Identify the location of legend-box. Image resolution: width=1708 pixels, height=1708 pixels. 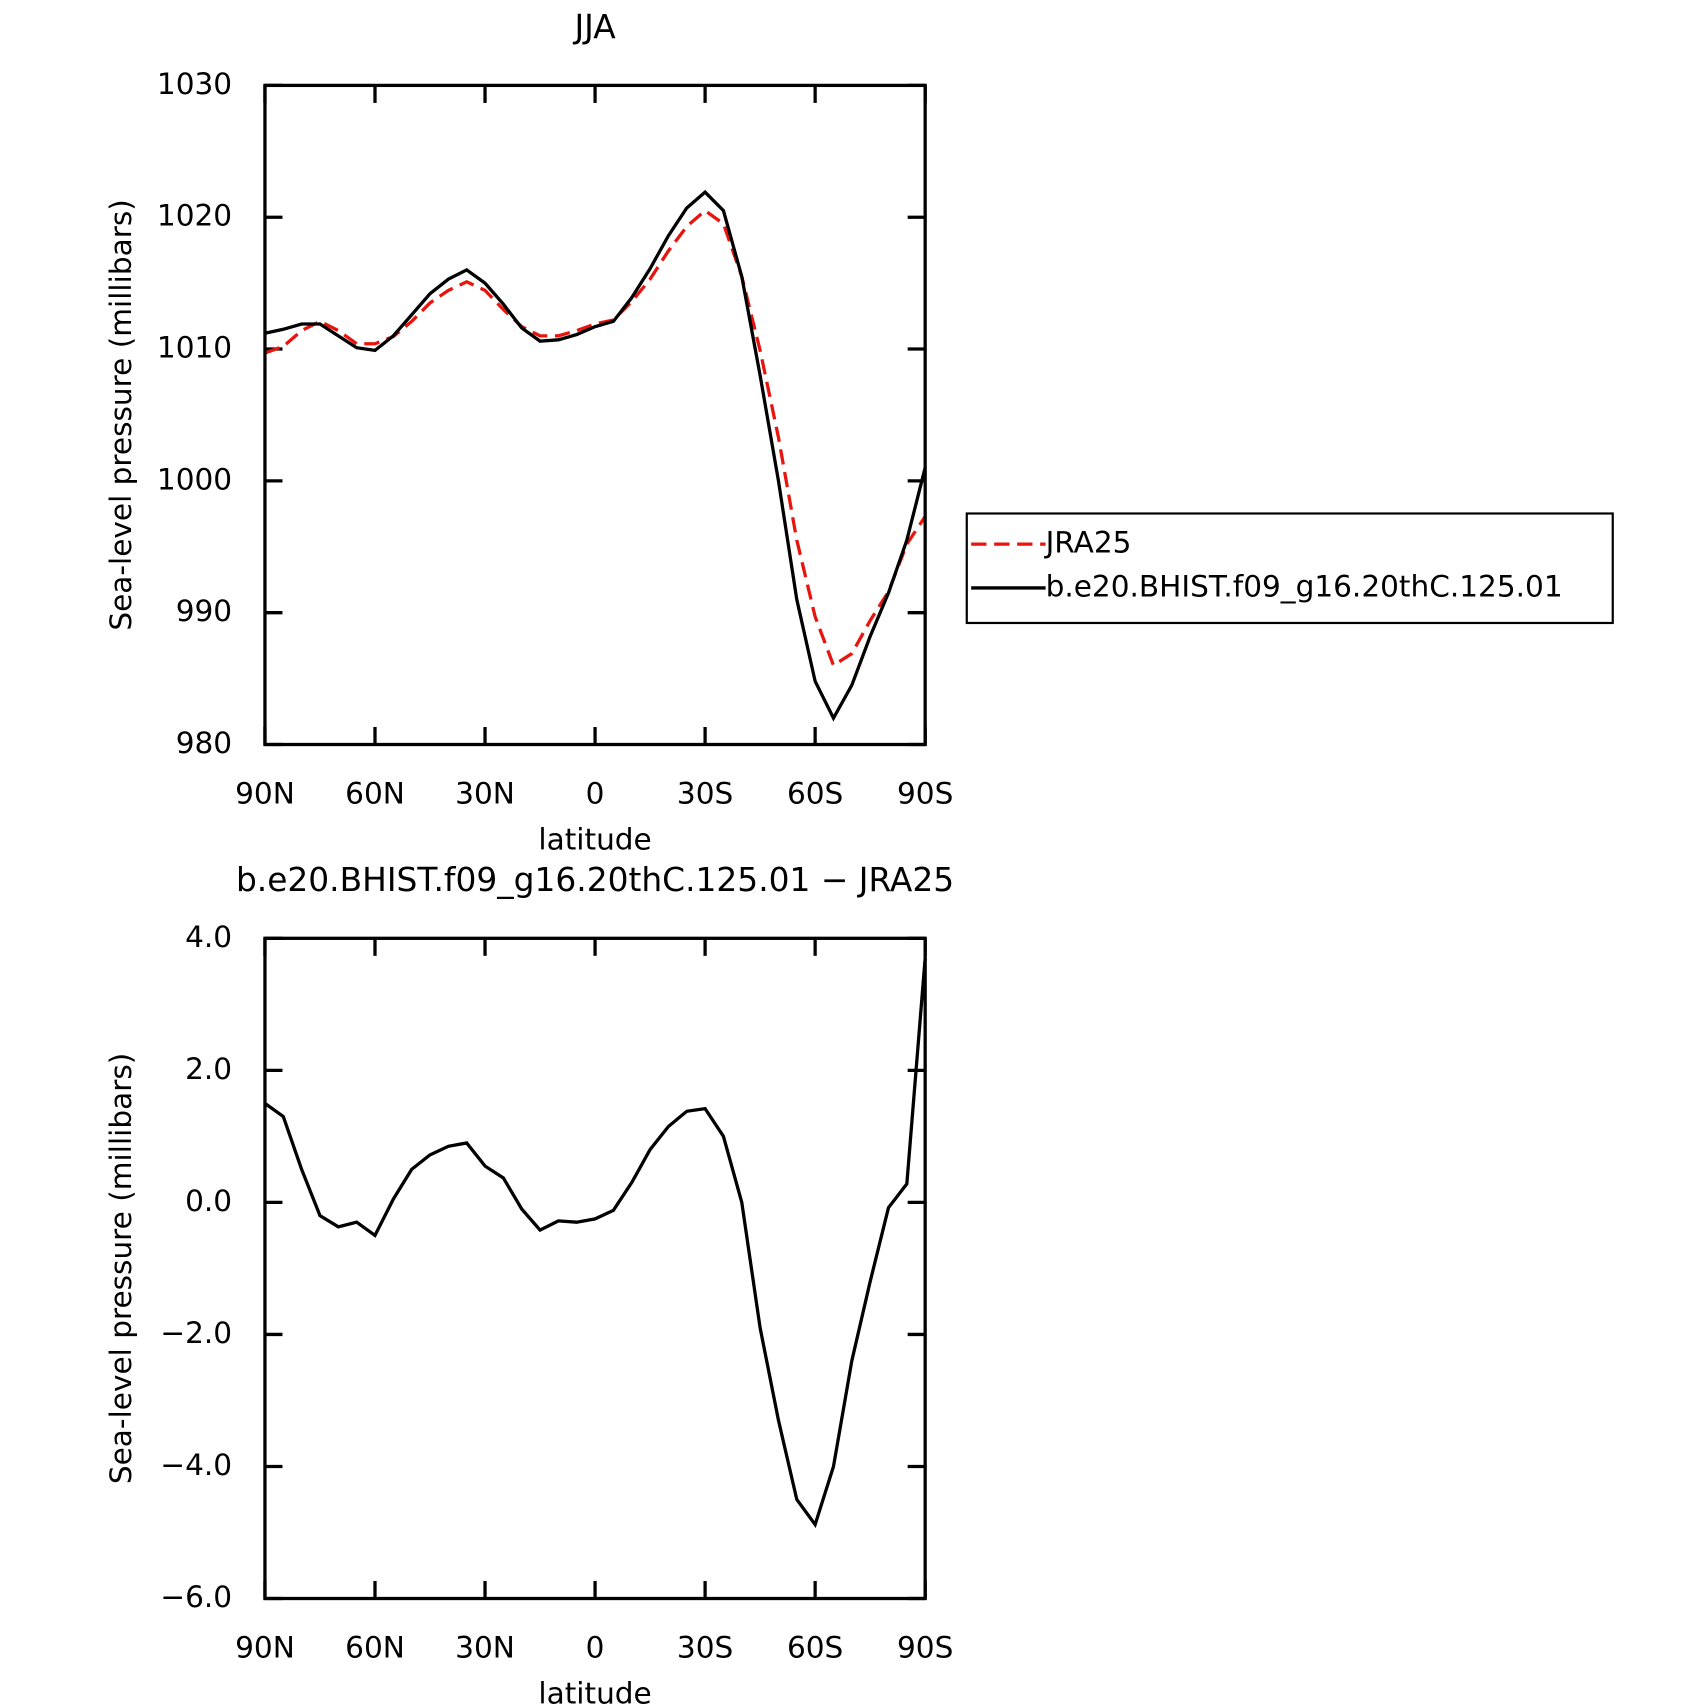
(1289, 568).